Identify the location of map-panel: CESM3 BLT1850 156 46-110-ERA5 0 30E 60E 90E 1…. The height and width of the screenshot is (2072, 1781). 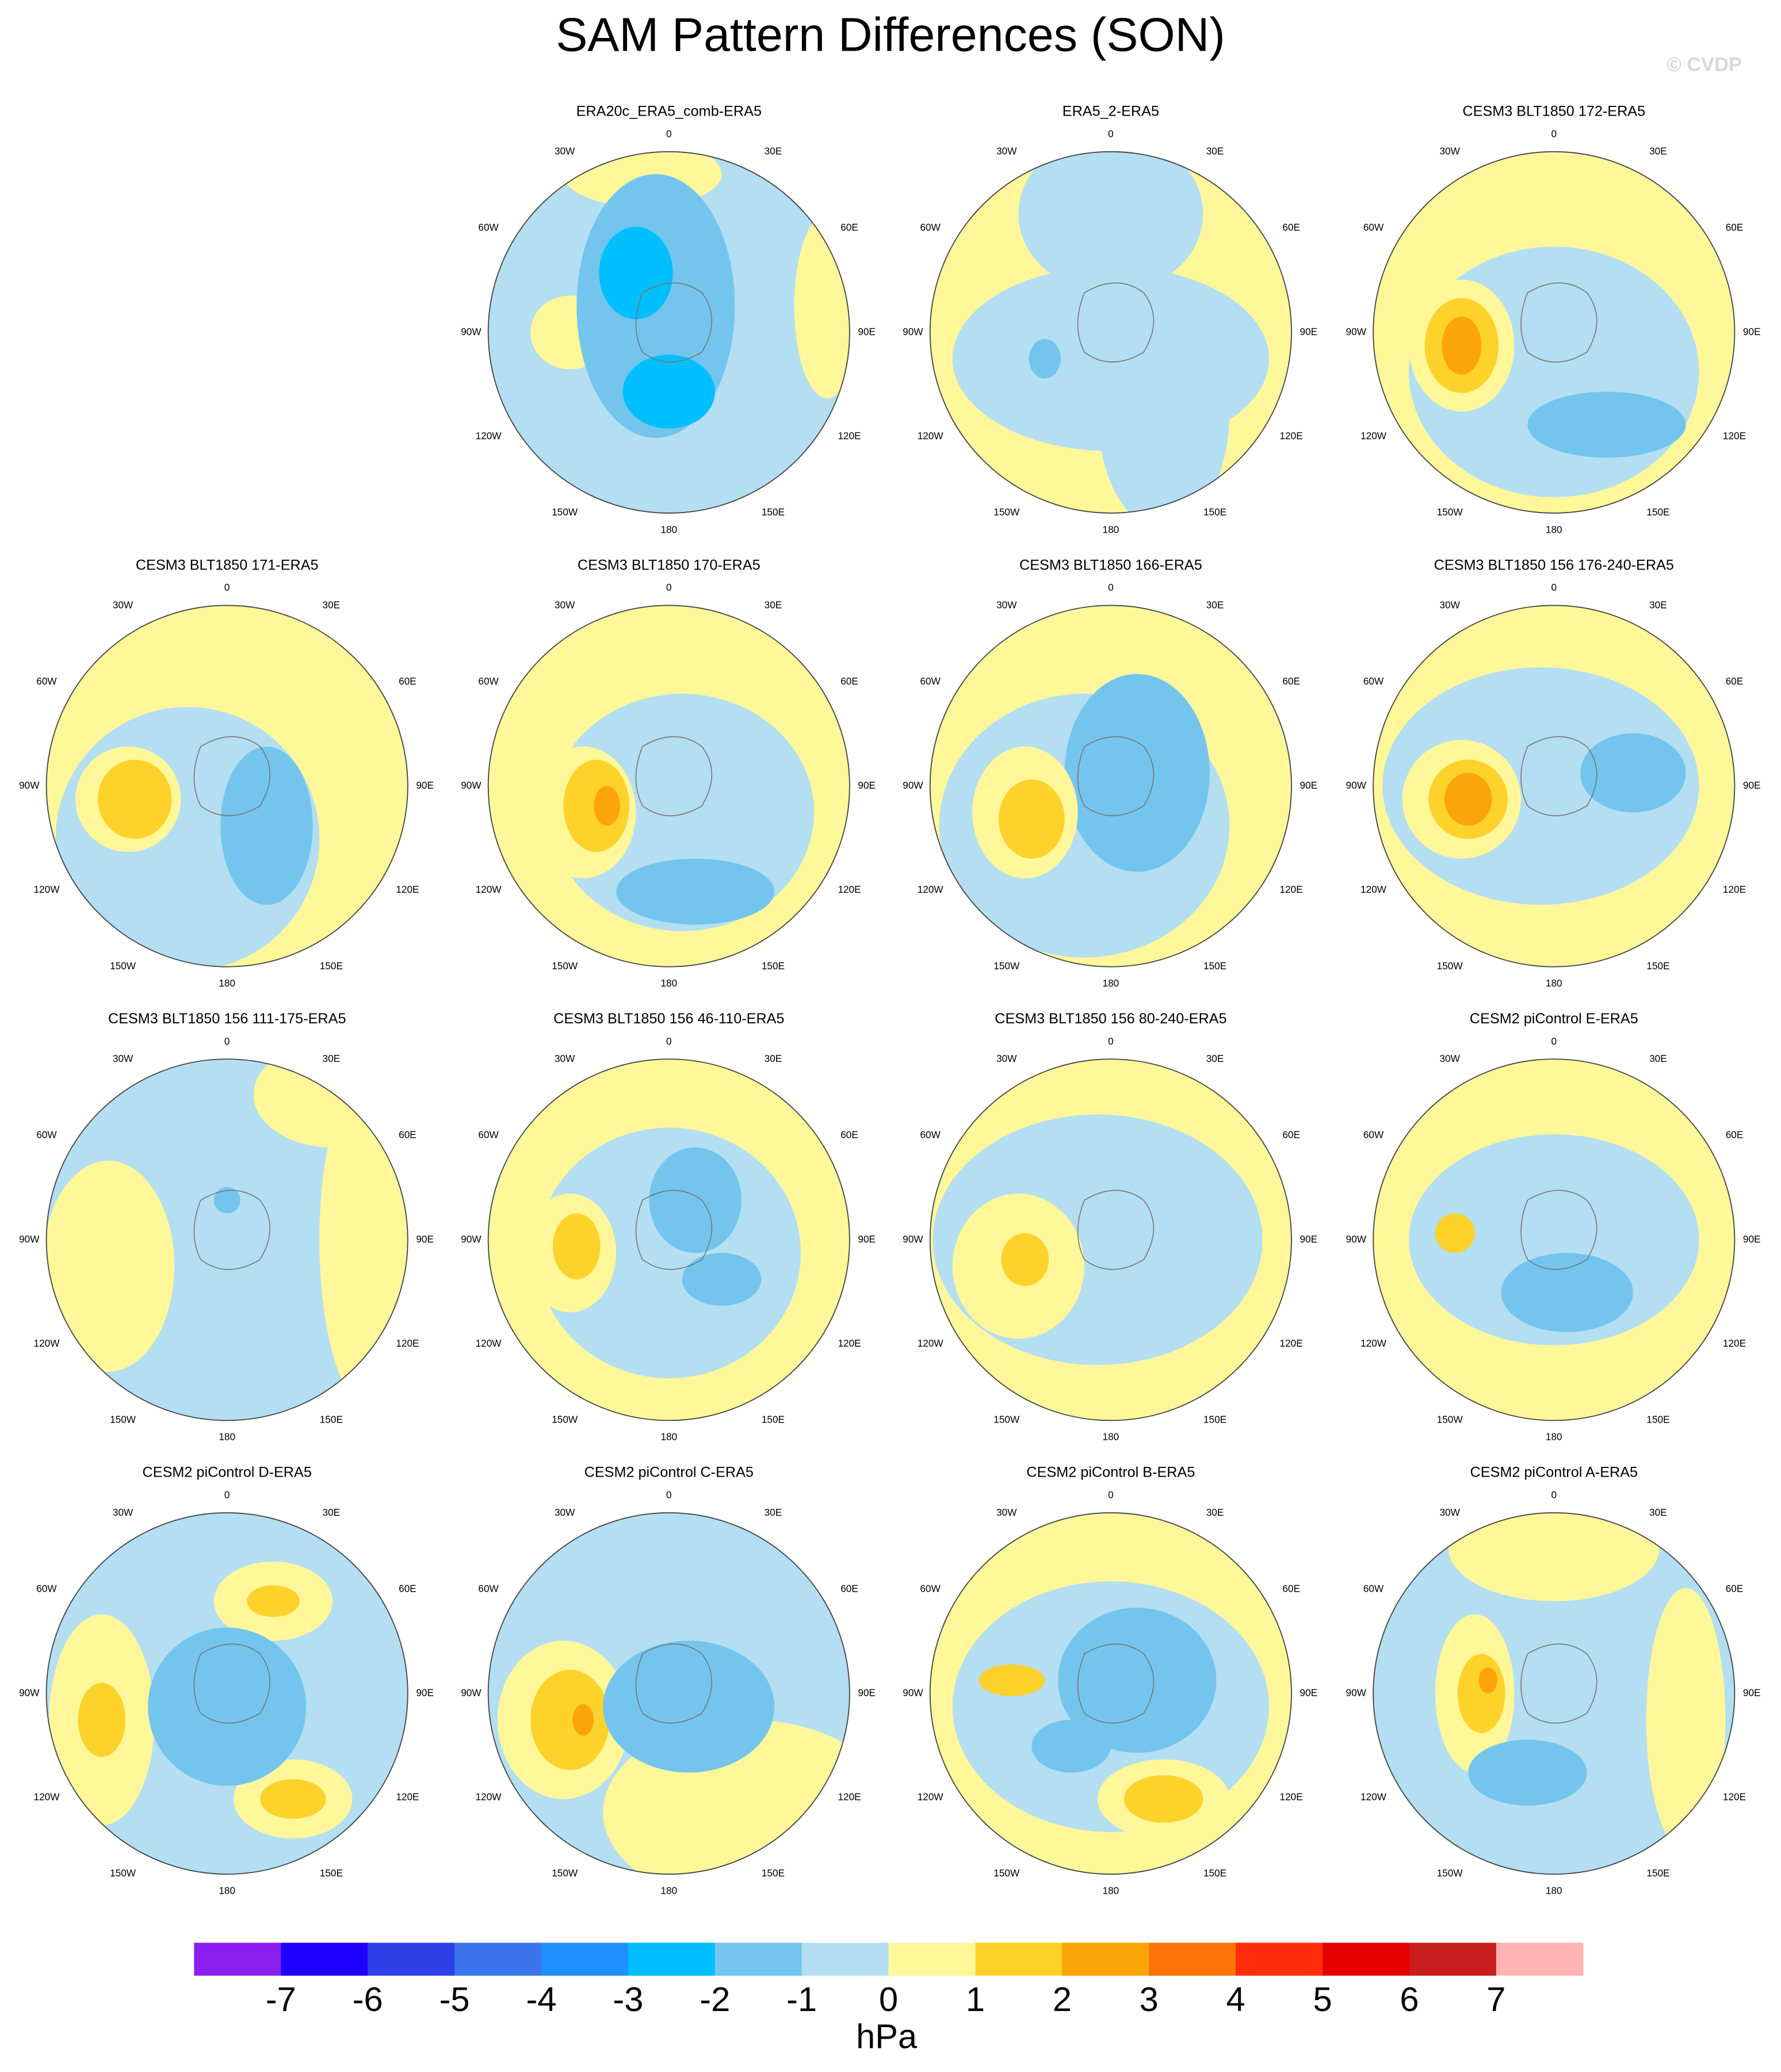
(669, 1227).